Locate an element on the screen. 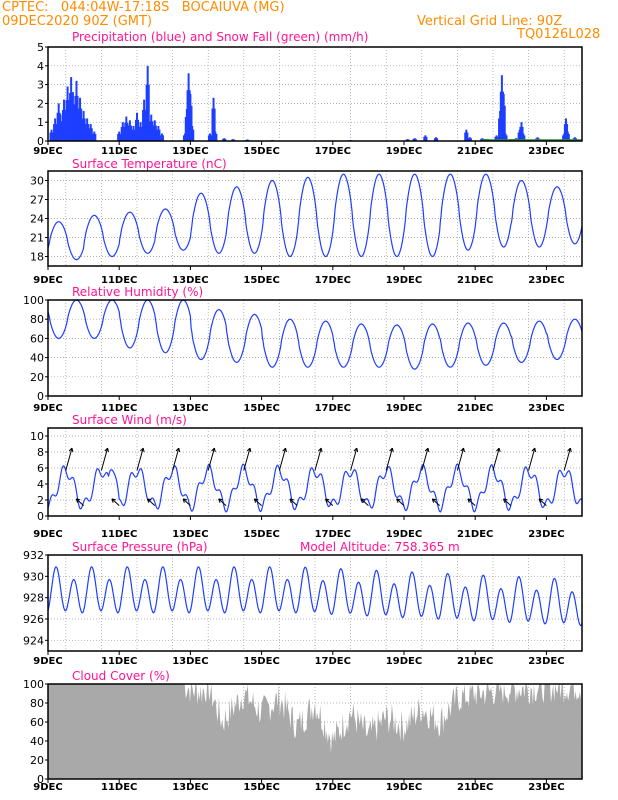 The width and height of the screenshot is (618, 800). y-tick-label: 930 is located at coordinates (33, 576).